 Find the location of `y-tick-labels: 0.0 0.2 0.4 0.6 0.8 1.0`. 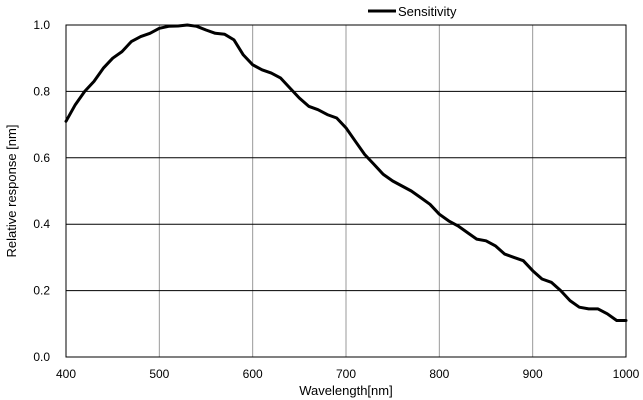

y-tick-labels: 0.0 0.2 0.4 0.6 0.8 1.0 is located at coordinates (41, 191).